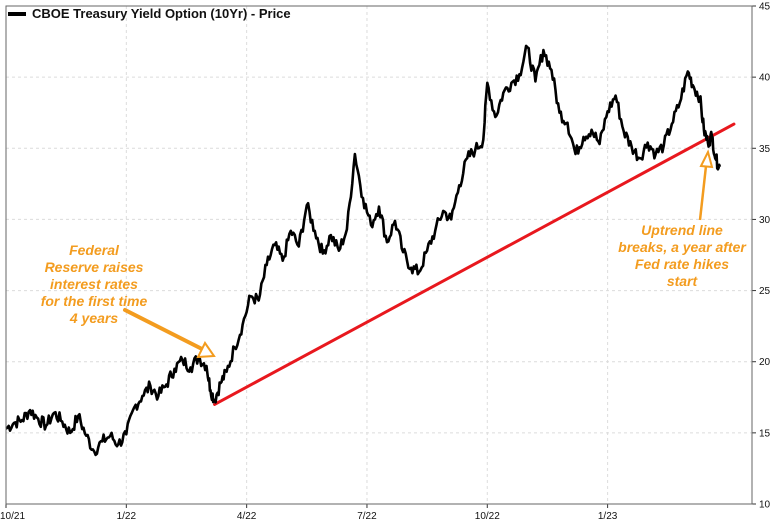 This screenshot has width=780, height=526. What do you see at coordinates (765, 220) in the screenshot?
I see `y-tick-label: 30` at bounding box center [765, 220].